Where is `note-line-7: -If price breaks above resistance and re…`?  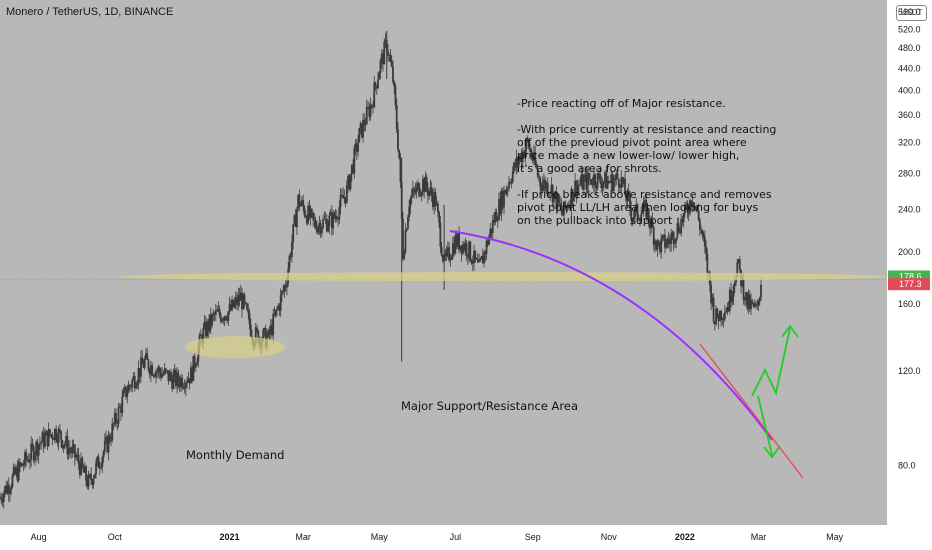 note-line-7: -If price breaks above resistance and re… is located at coordinates (644, 194).